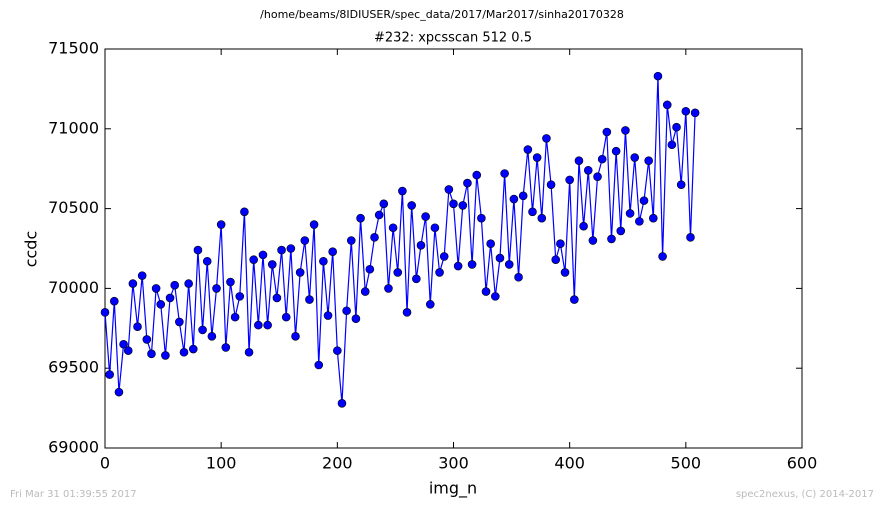  Describe the element at coordinates (802, 463) in the screenshot. I see `x-tick-label: 600` at that location.